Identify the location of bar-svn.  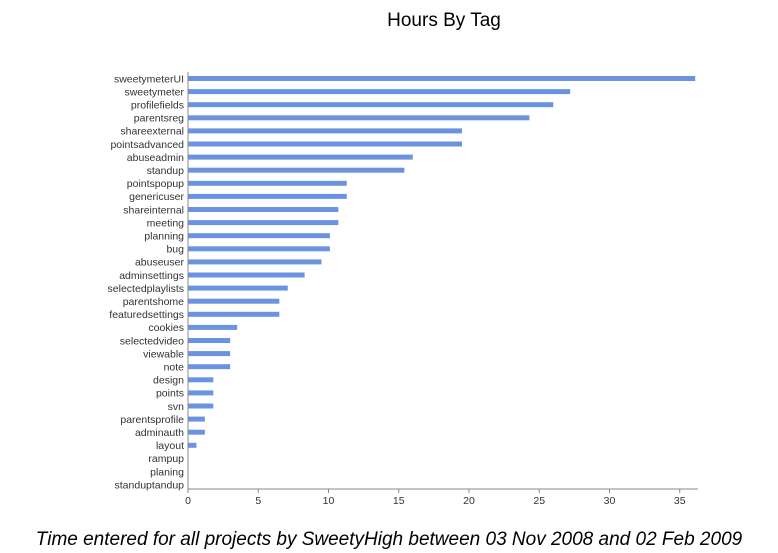
(201, 406).